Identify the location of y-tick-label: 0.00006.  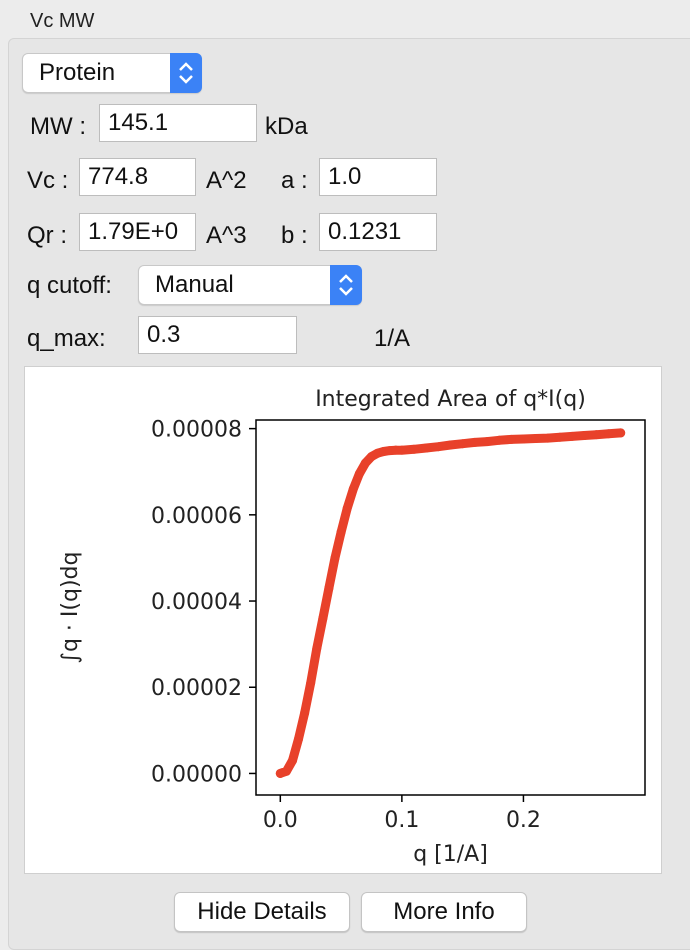
(196, 516).